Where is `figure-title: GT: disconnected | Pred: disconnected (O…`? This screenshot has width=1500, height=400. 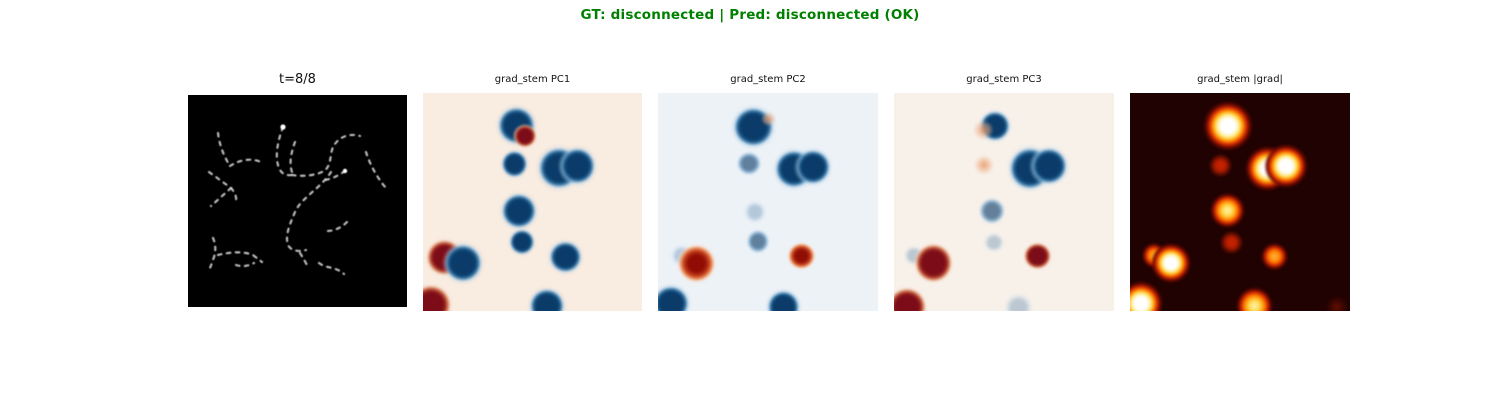 figure-title: GT: disconnected | Pred: disconnected (O… is located at coordinates (750, 15).